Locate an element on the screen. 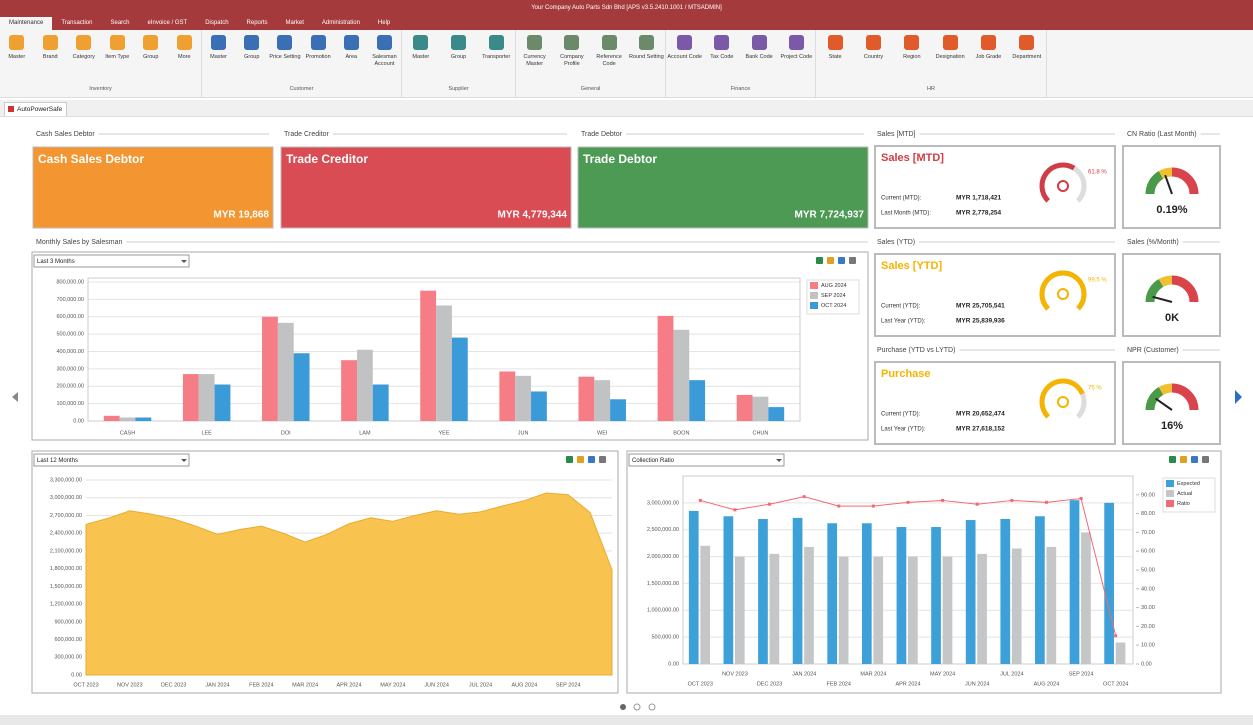 The image size is (1253, 725). ribbon-button: Brand is located at coordinates (51, 58).